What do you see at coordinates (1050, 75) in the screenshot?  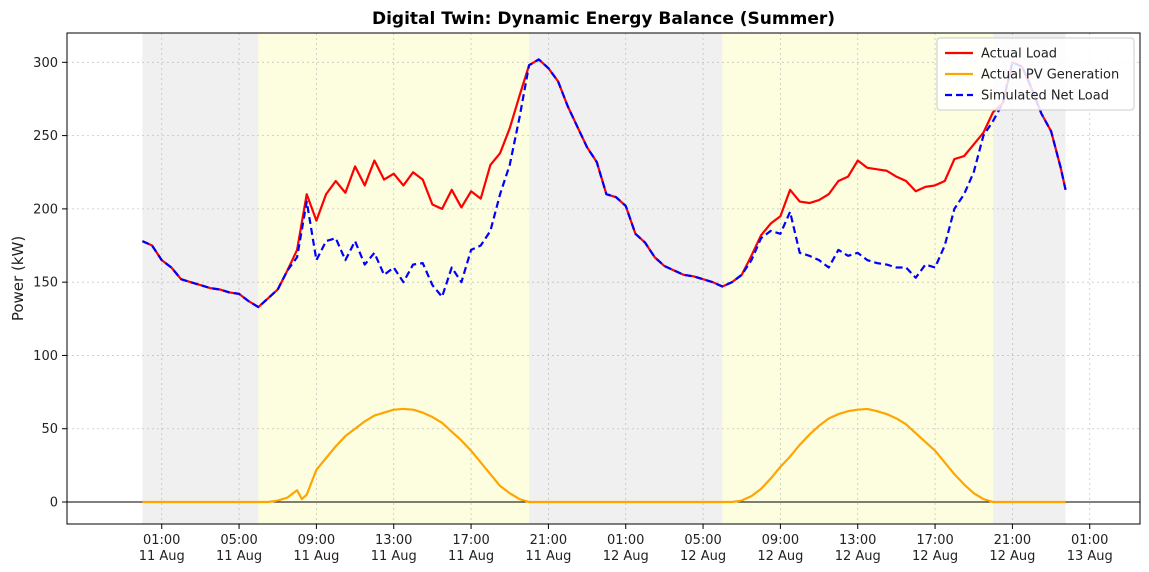 I see `legend-label: Actual PV Generation` at bounding box center [1050, 75].